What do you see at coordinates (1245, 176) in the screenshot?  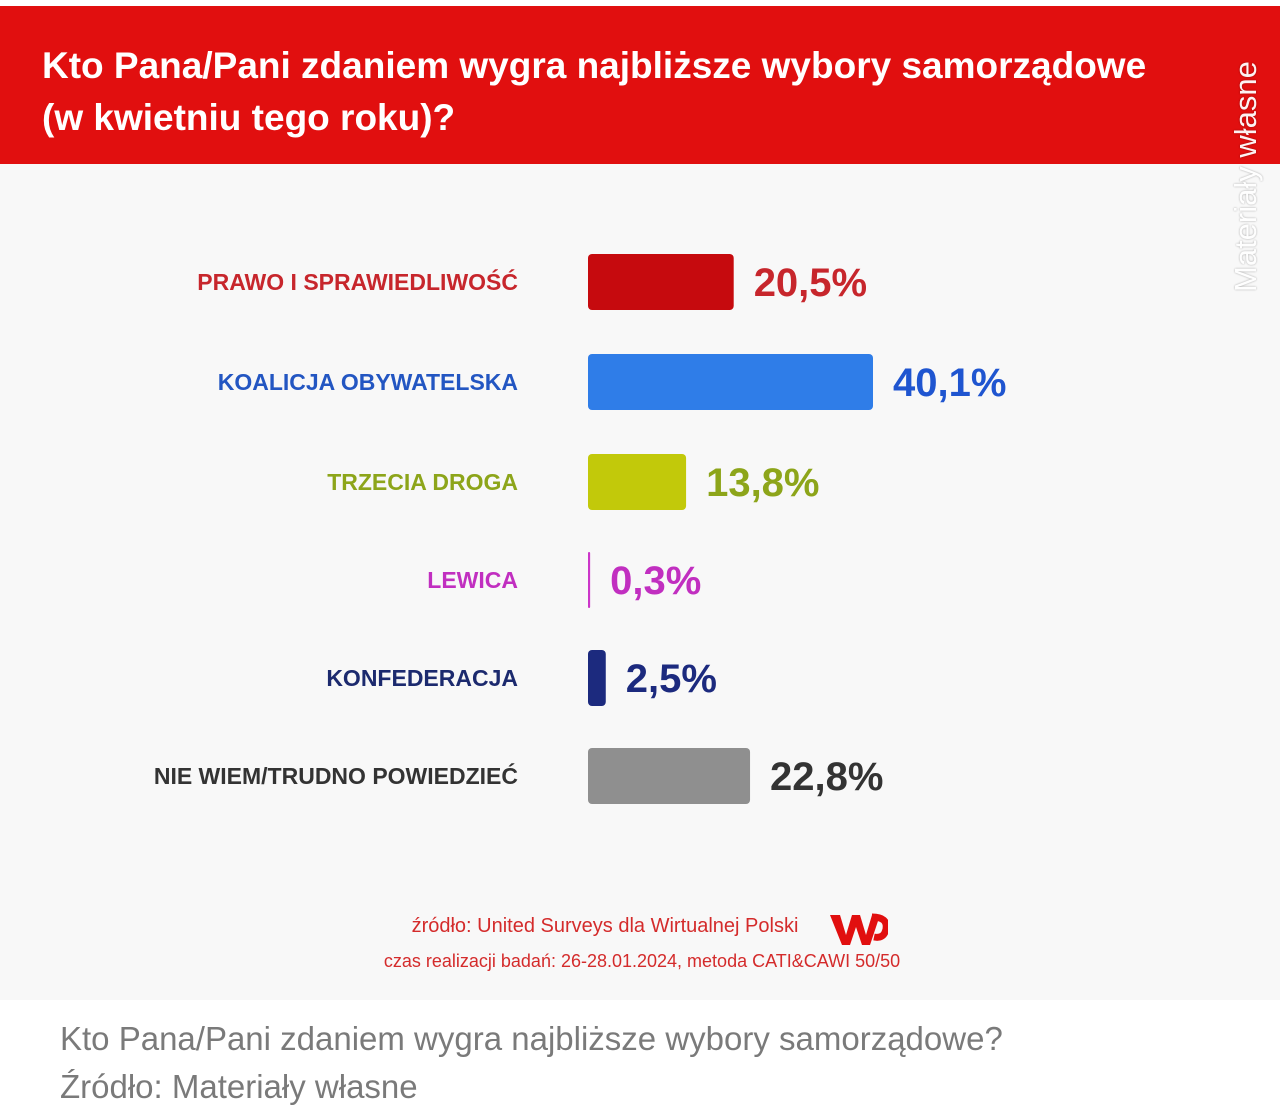 I see `watermark: Materiały własne` at bounding box center [1245, 176].